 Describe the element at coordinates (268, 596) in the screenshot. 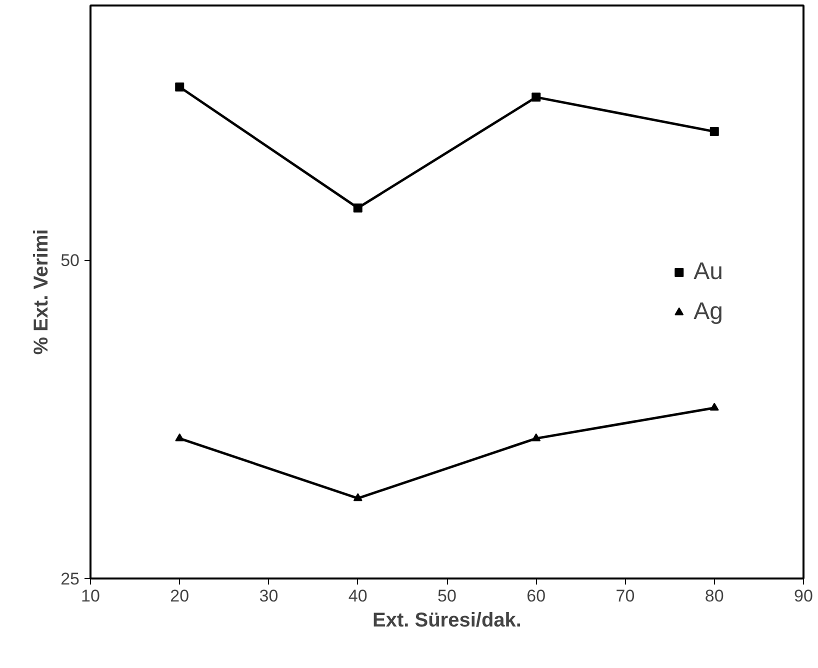

I see `x-tick-label: 30` at that location.